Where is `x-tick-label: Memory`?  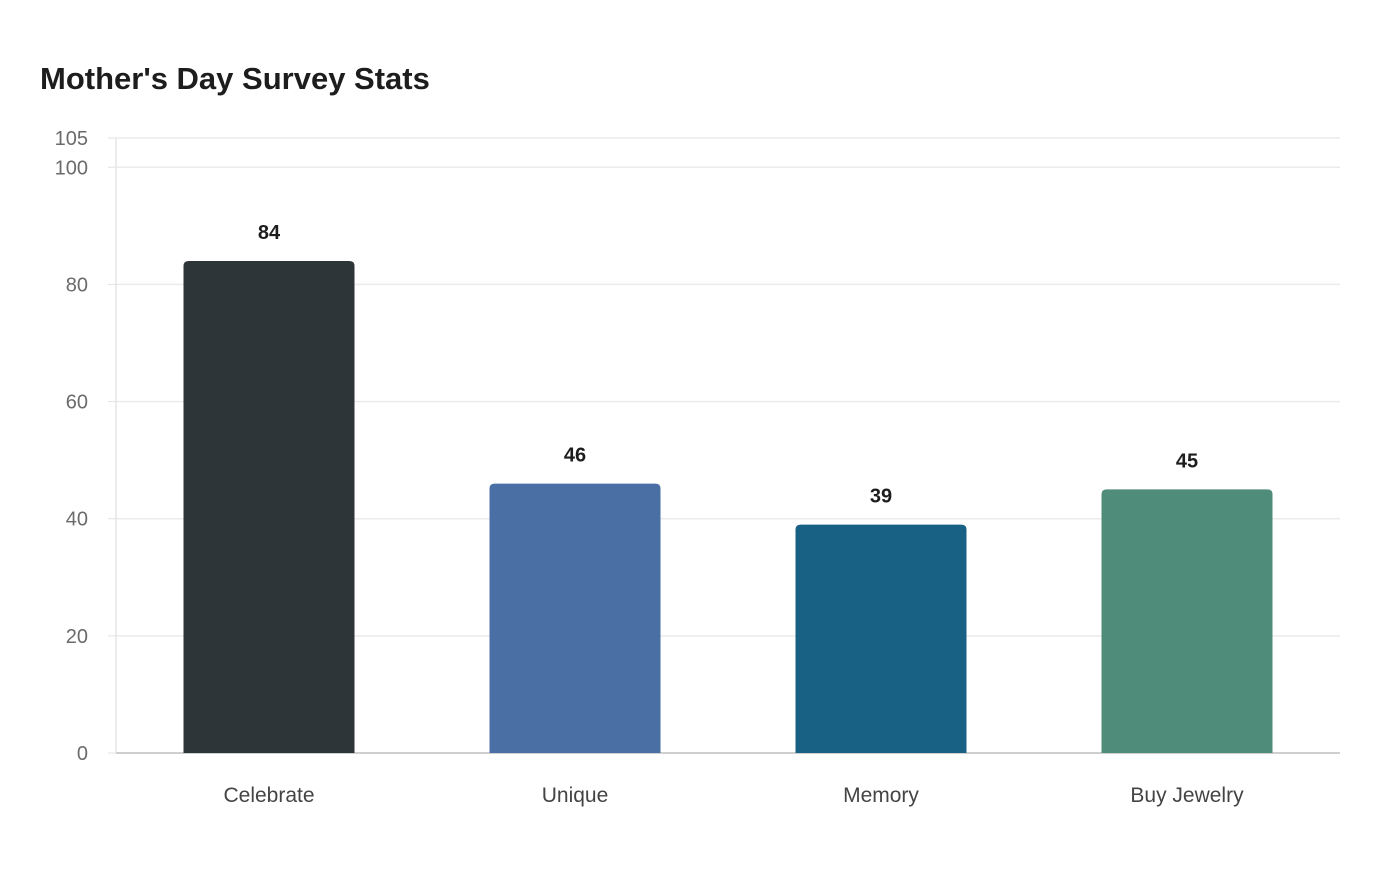
x-tick-label: Memory is located at coordinates (881, 795).